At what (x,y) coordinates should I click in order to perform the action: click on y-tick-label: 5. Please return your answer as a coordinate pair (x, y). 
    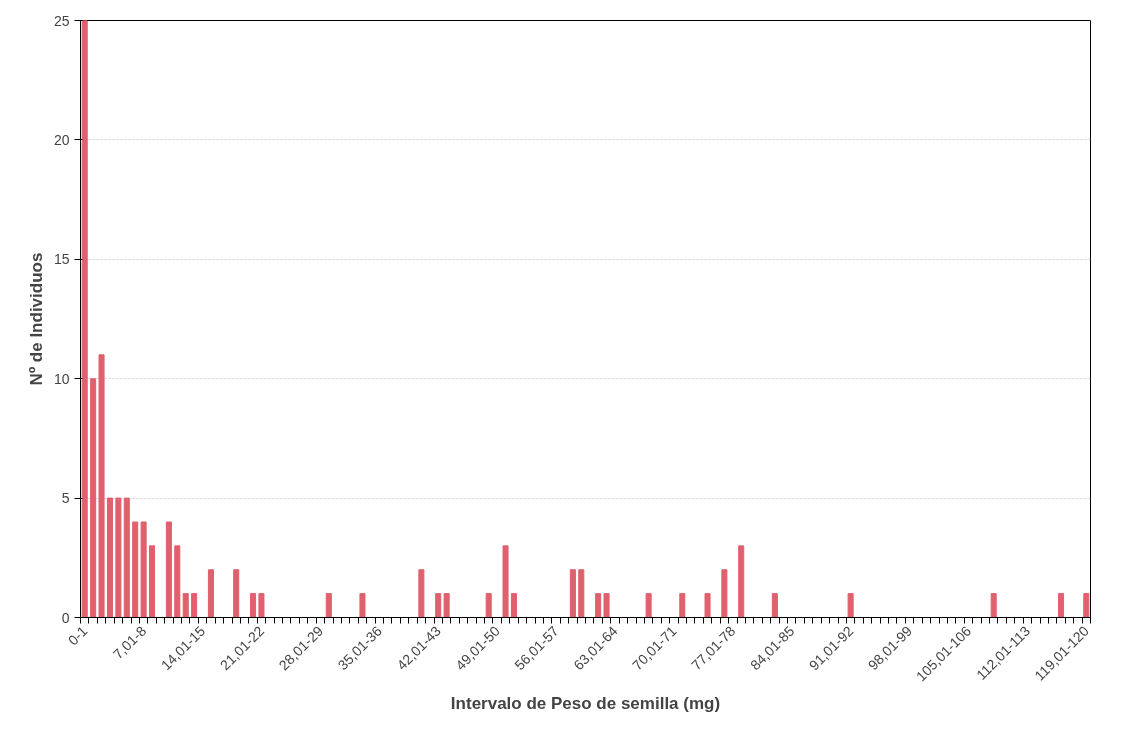
    Looking at the image, I should click on (65, 498).